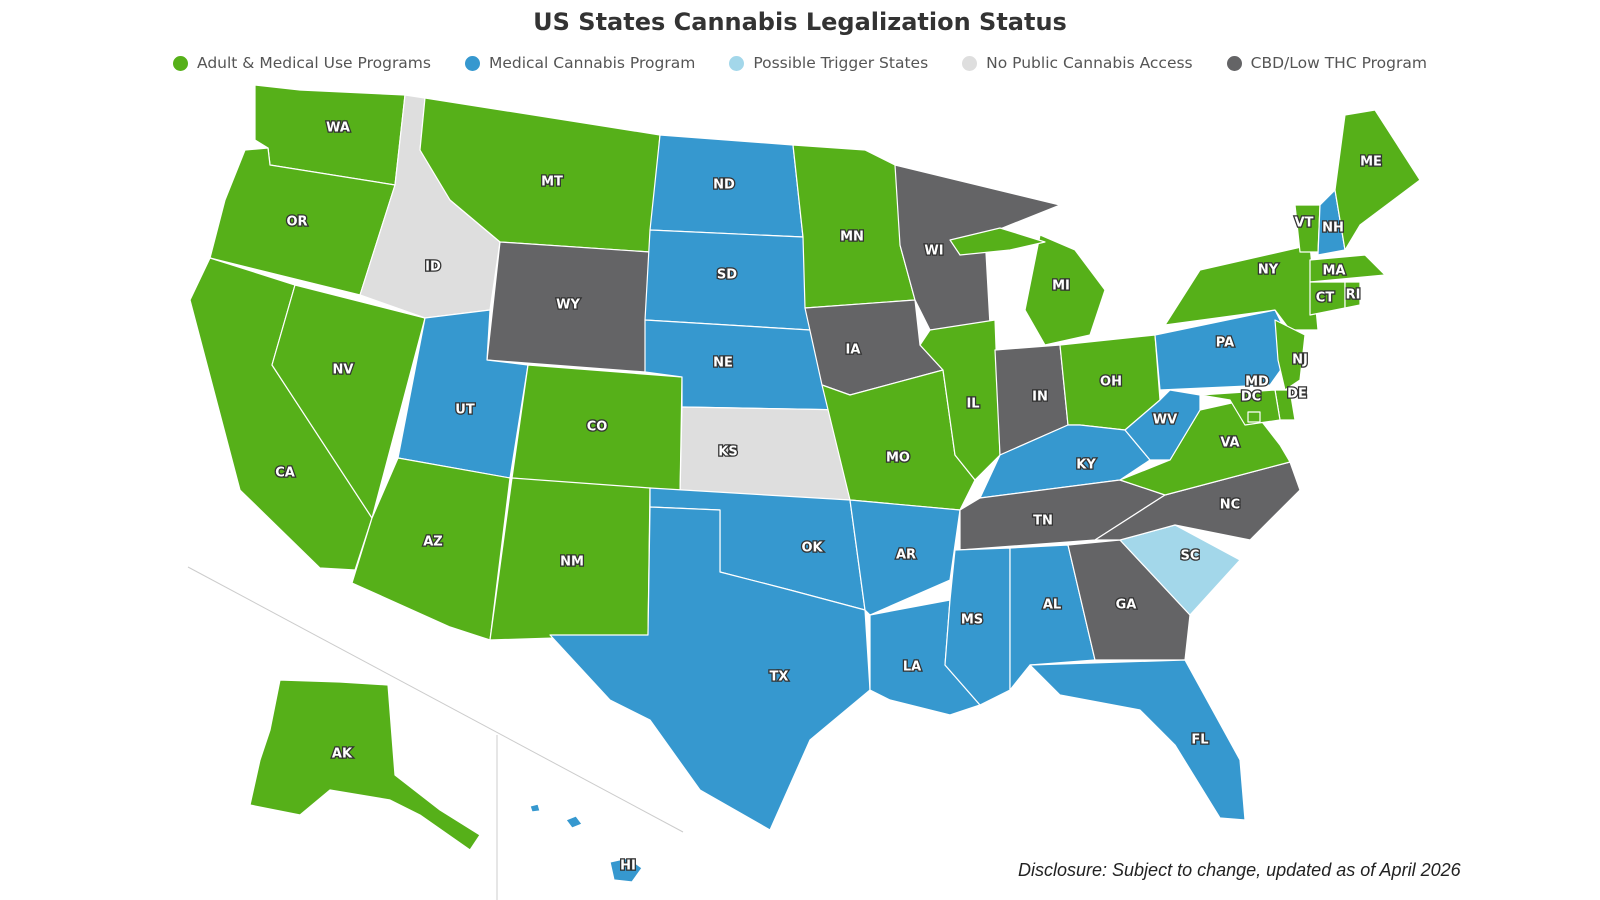 This screenshot has width=1600, height=900. What do you see at coordinates (853, 350) in the screenshot?
I see `state-label-ia: IA` at bounding box center [853, 350].